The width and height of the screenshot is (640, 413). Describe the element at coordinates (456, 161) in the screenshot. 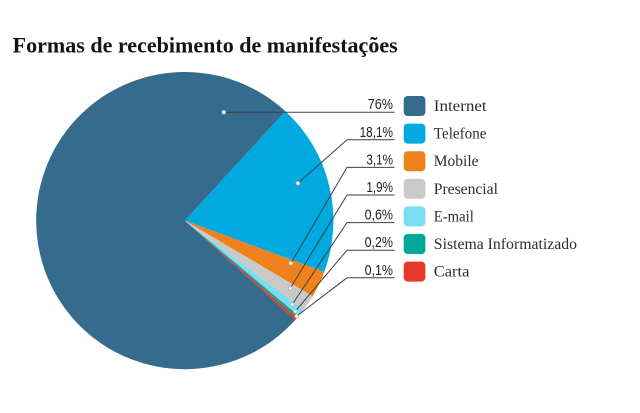

I see `svg-text: Mobile` at that location.